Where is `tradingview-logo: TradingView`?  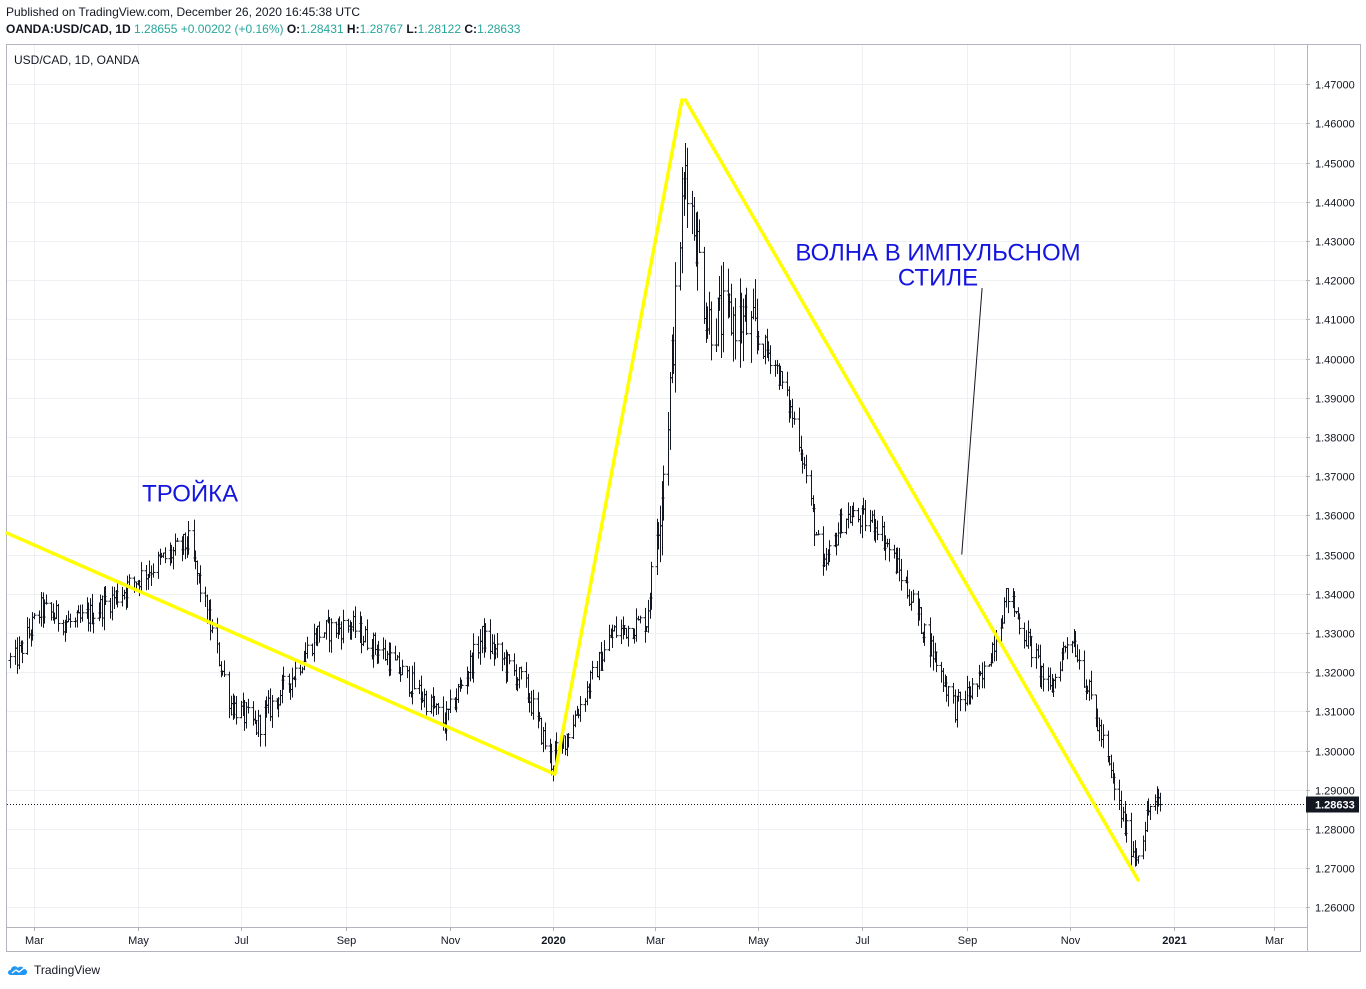
tradingview-logo: TradingView is located at coordinates (53, 970).